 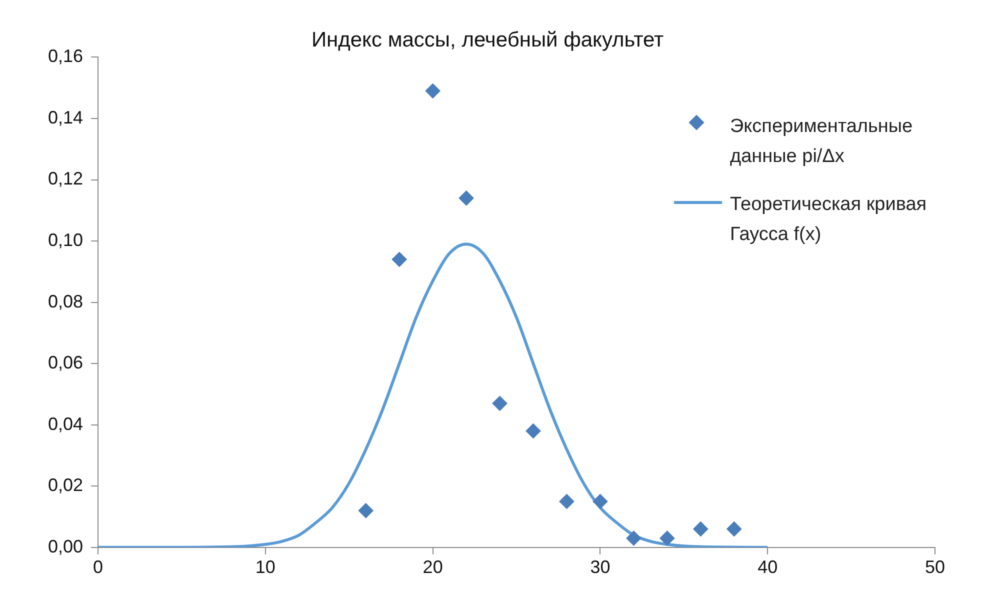 I want to click on x-tick-label: 20, so click(x=432, y=567).